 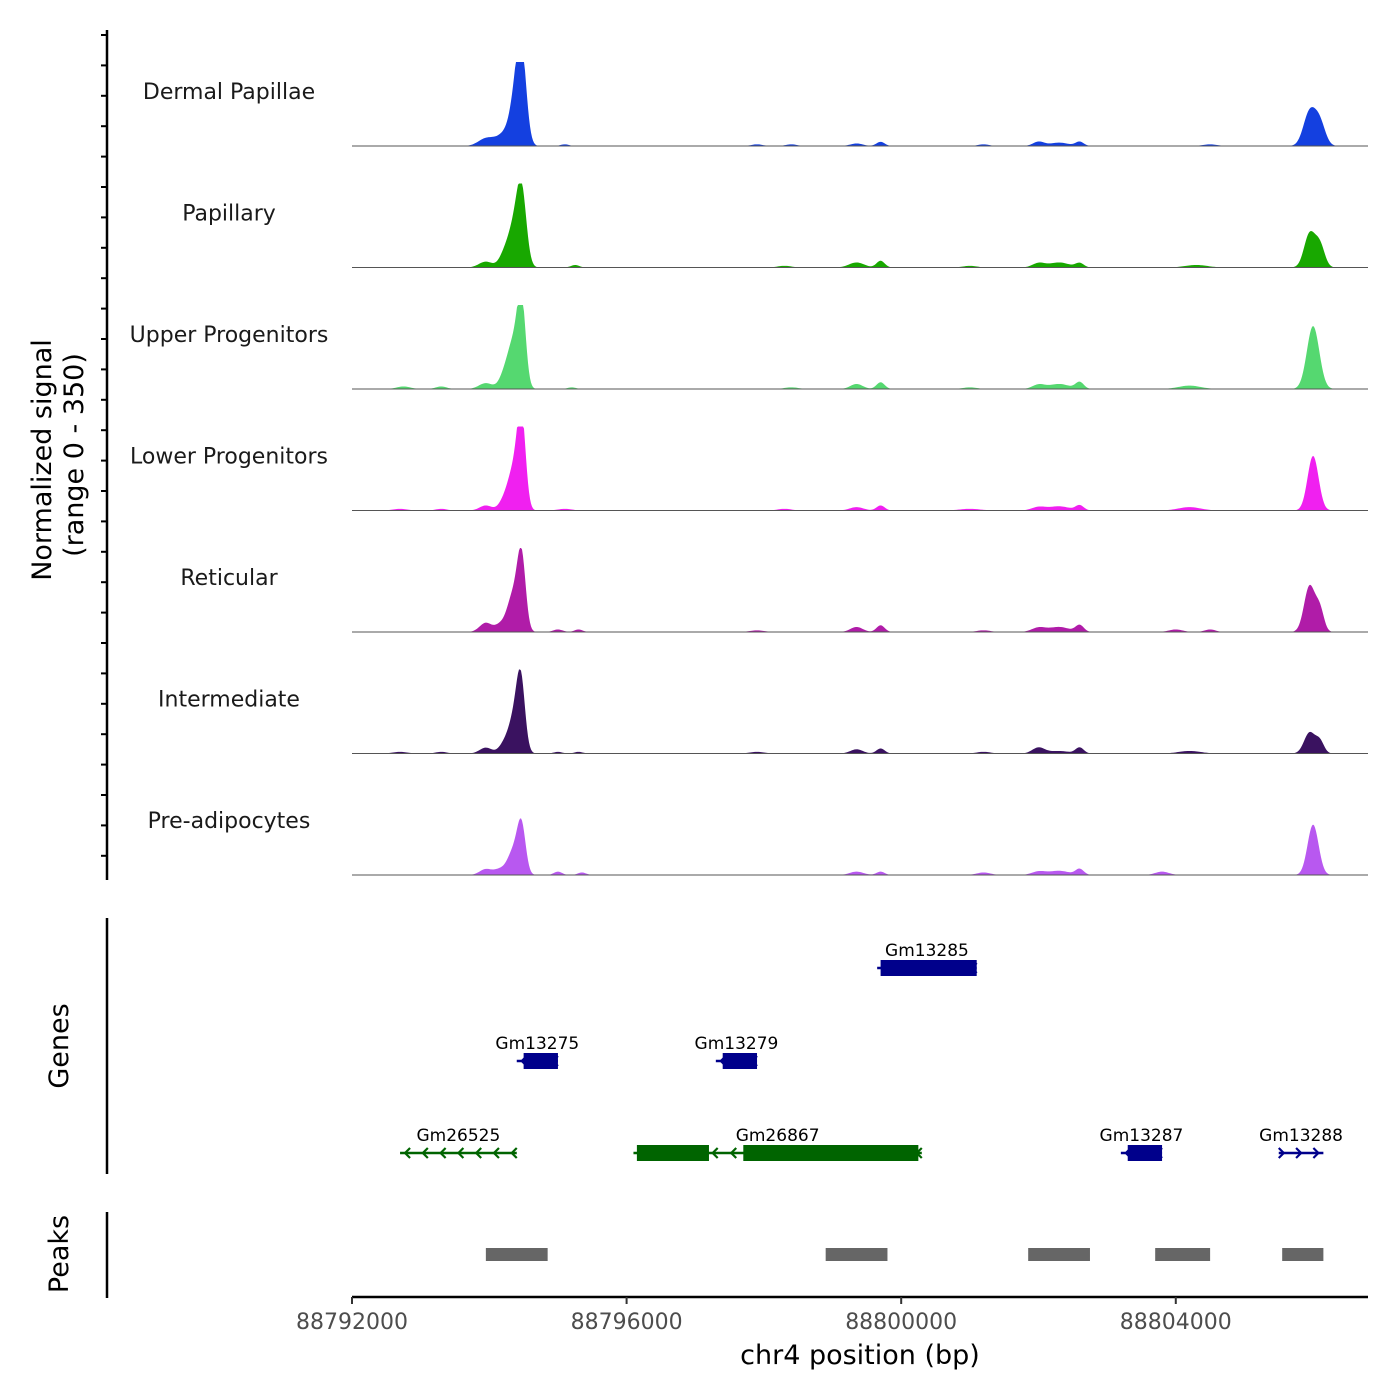 I want to click on gene-label: Gm13288, so click(x=1301, y=1136).